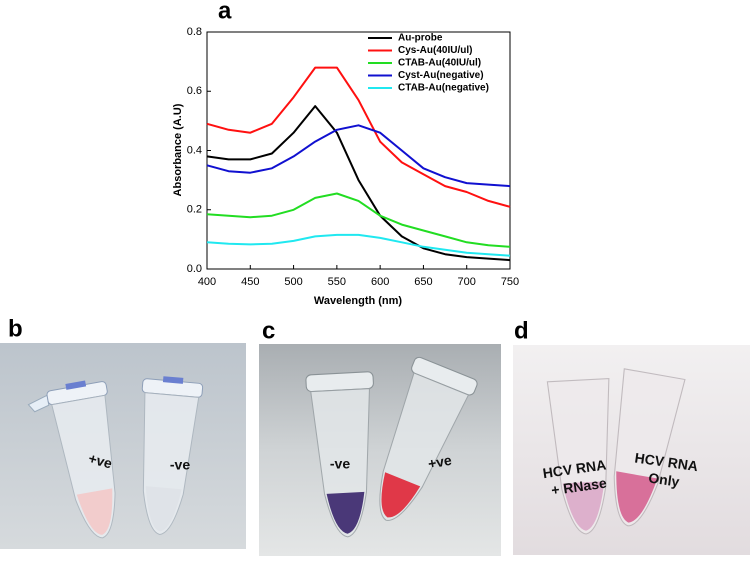 This screenshot has width=750, height=572. What do you see at coordinates (510, 282) in the screenshot?
I see `x-tick-label: 750` at bounding box center [510, 282].